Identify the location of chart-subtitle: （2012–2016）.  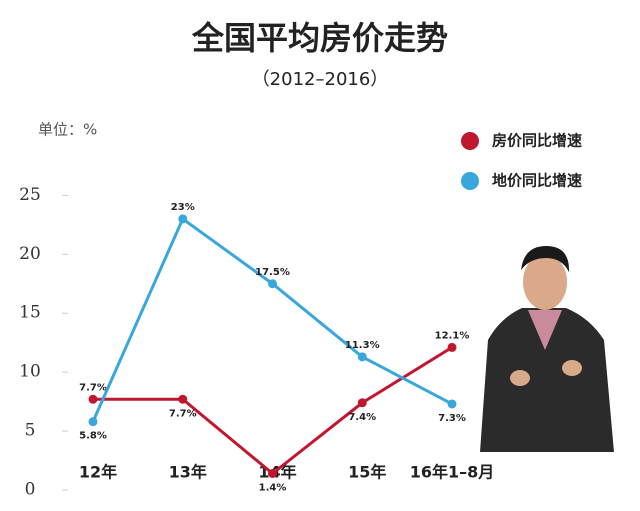
(320, 79).